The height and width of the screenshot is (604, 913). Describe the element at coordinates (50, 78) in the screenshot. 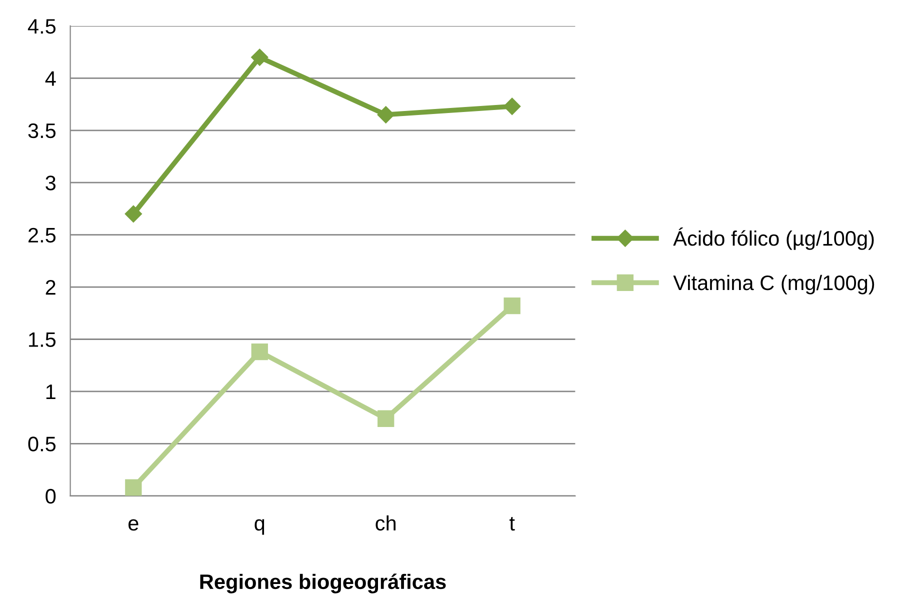

I see `y-tick-label: 4` at that location.